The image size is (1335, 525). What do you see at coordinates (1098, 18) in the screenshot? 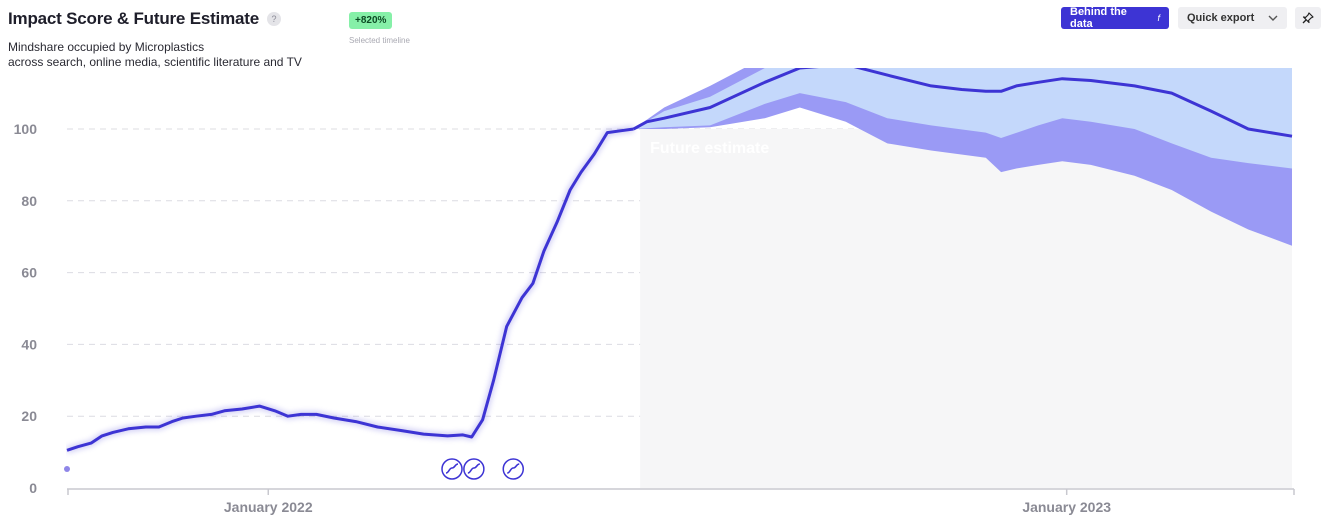
I see `behind-the-data-label: Behind the data` at bounding box center [1098, 18].